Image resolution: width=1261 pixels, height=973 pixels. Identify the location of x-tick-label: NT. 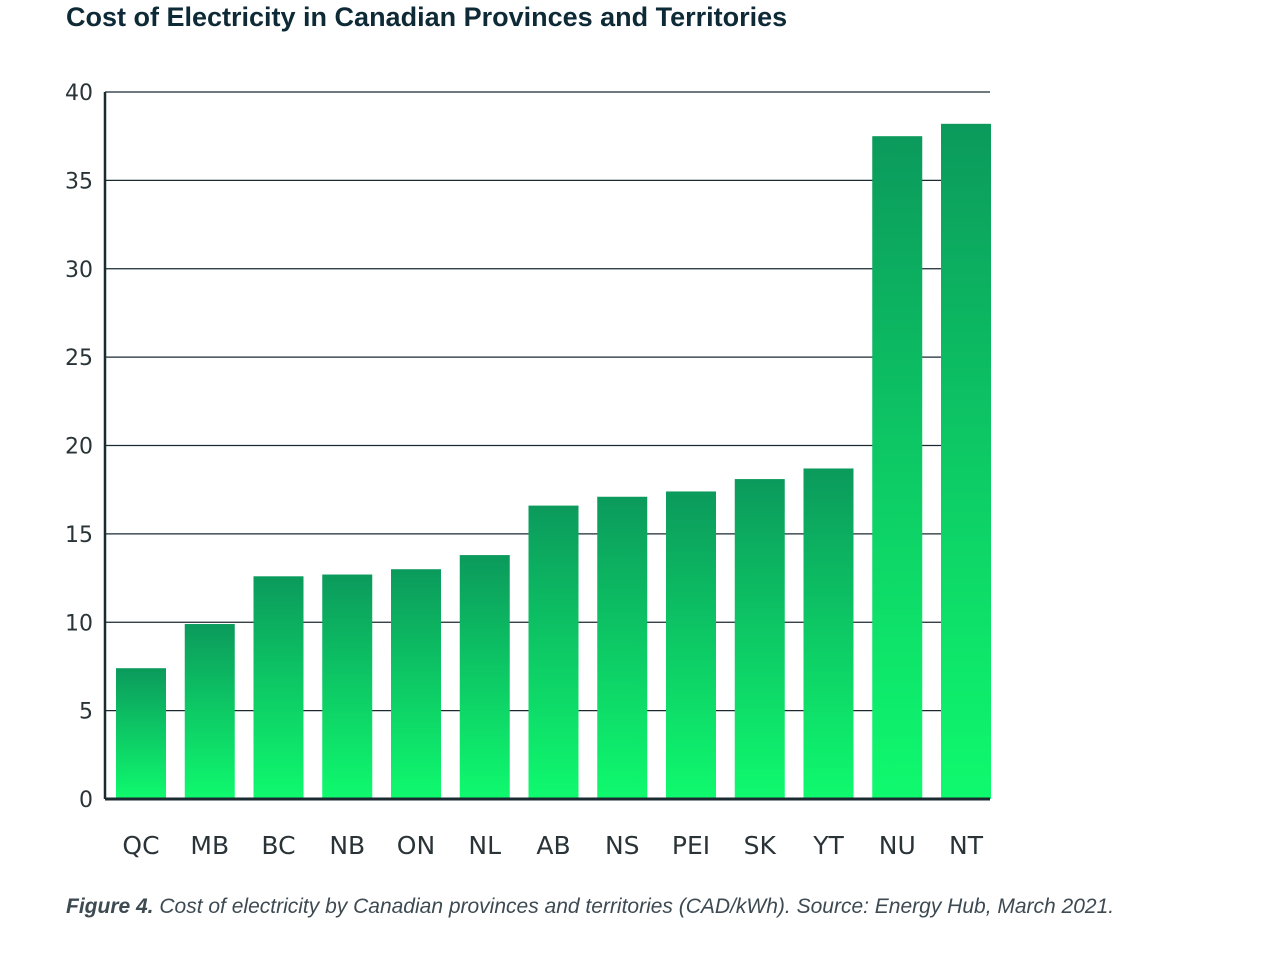
(966, 845).